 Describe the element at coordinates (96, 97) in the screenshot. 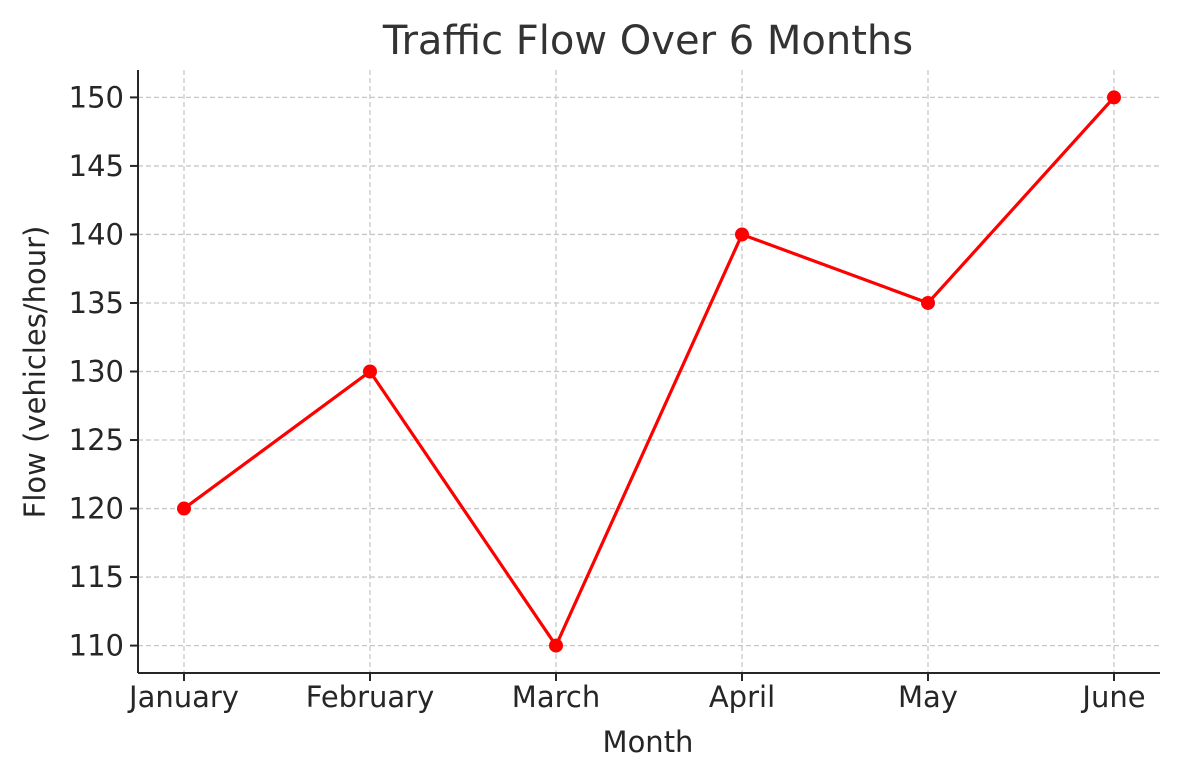

I see `y-tick-label: 150` at that location.